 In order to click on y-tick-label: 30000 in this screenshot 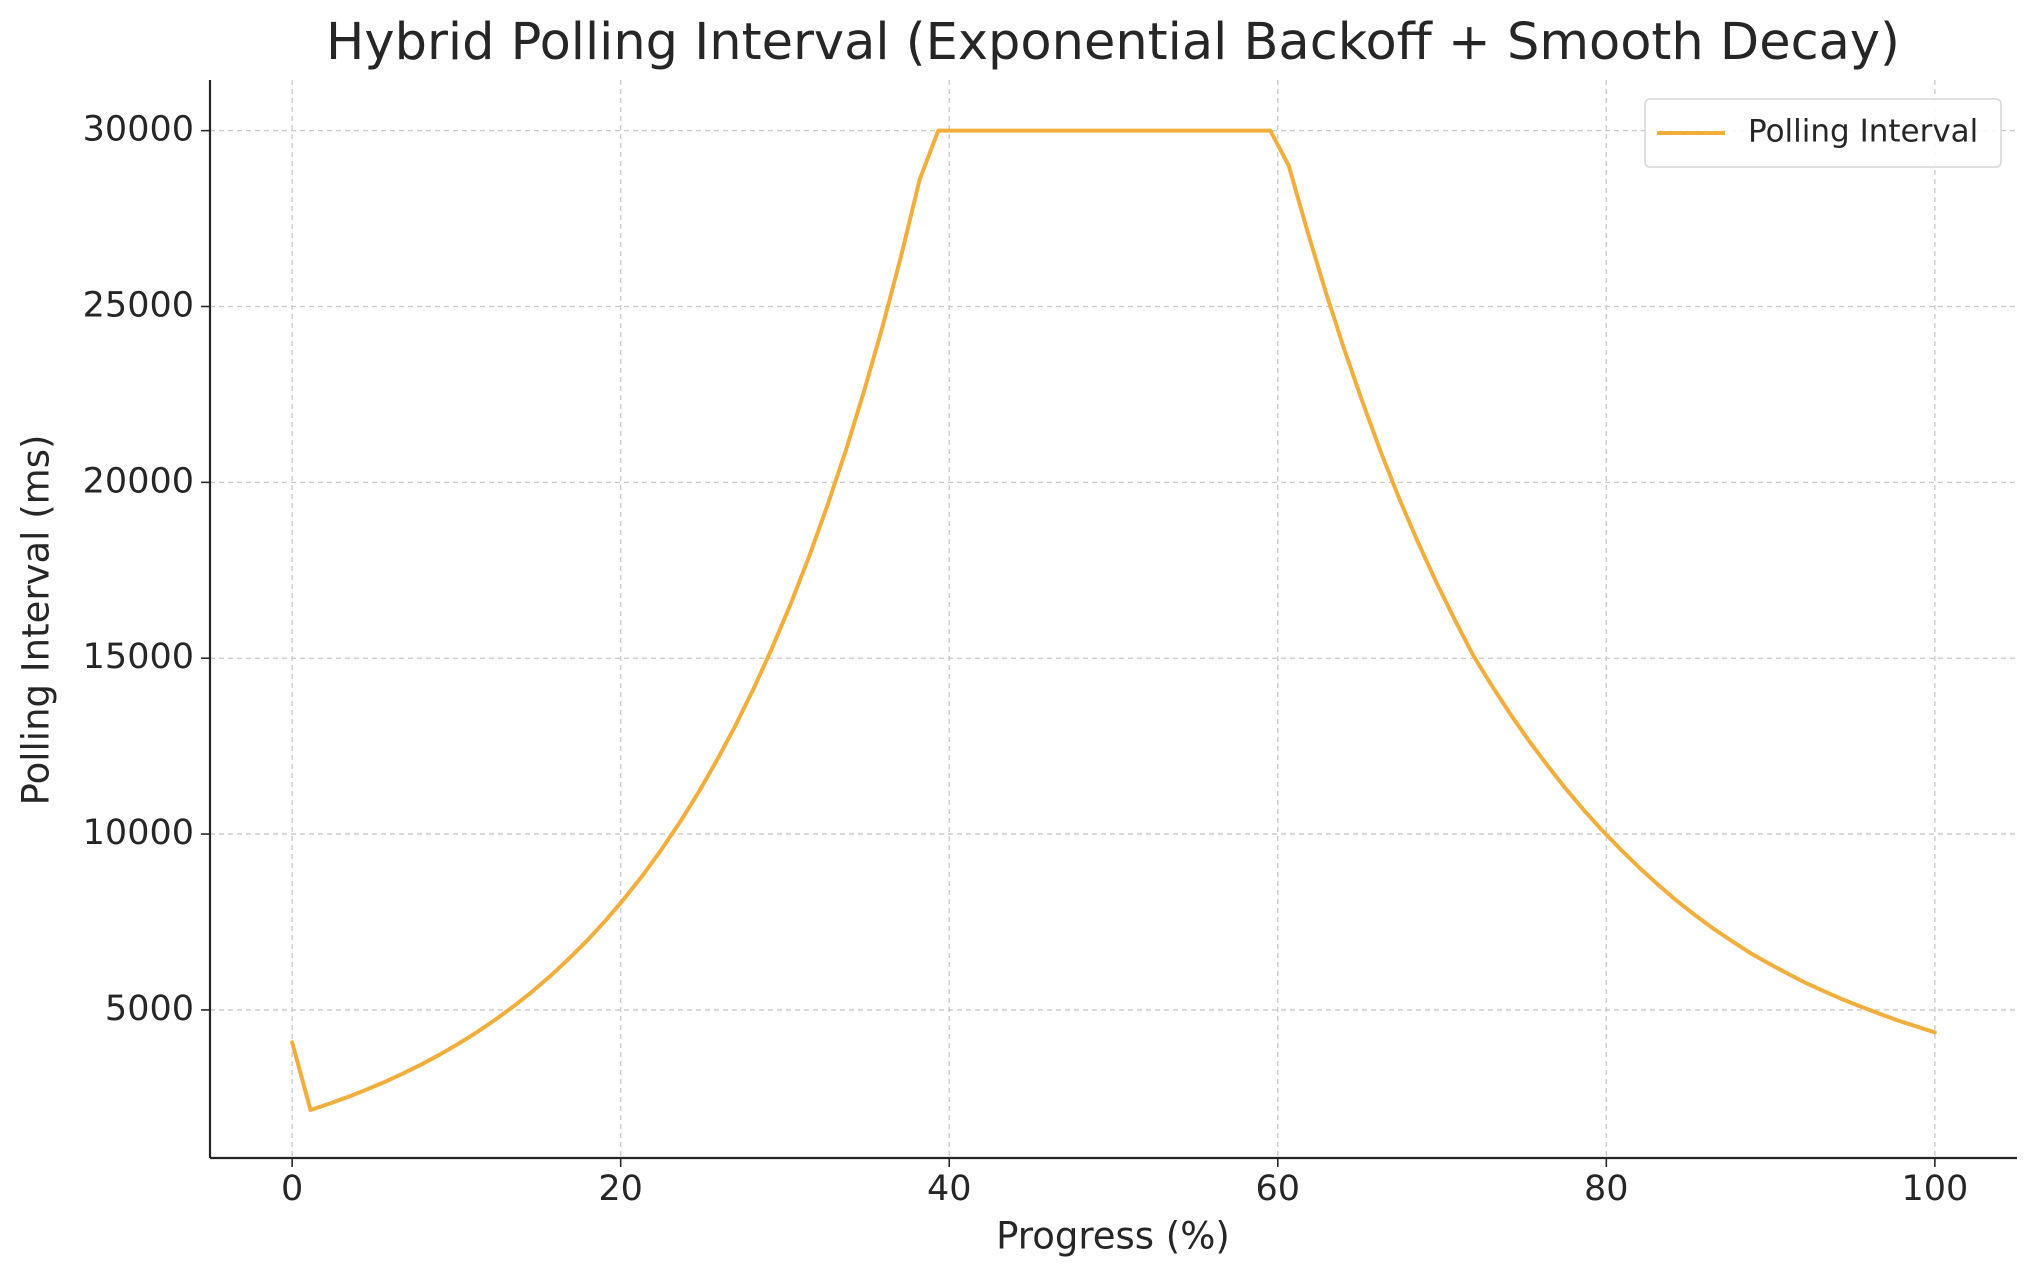, I will do `click(138, 130)`.